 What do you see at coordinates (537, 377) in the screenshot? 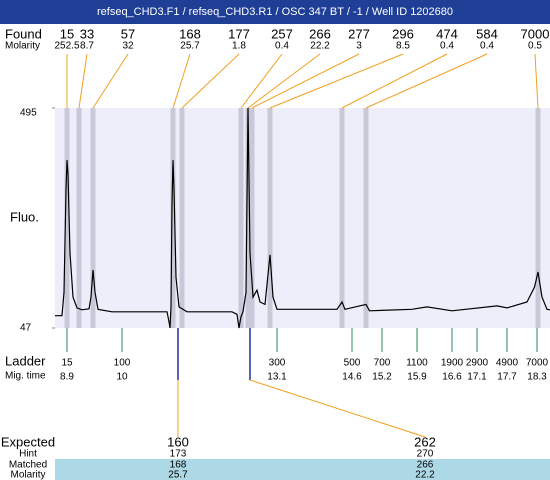
I see `ladder-time: 18.3` at bounding box center [537, 377].